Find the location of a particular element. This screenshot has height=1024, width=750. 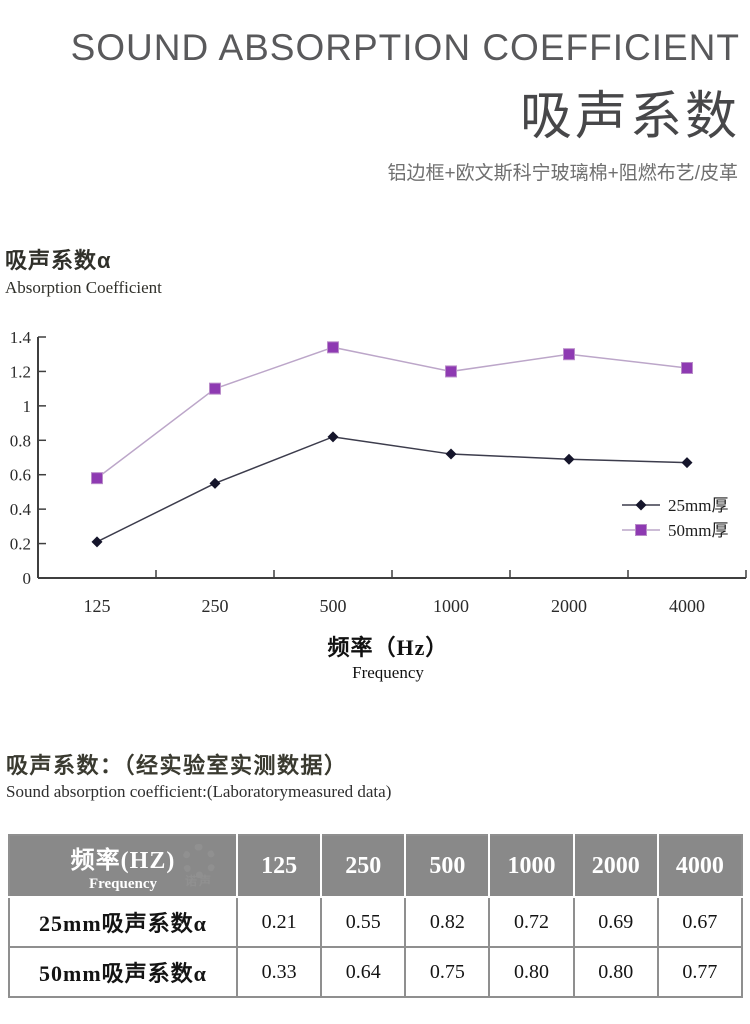

table-header-freq-500: 500 is located at coordinates (447, 866).